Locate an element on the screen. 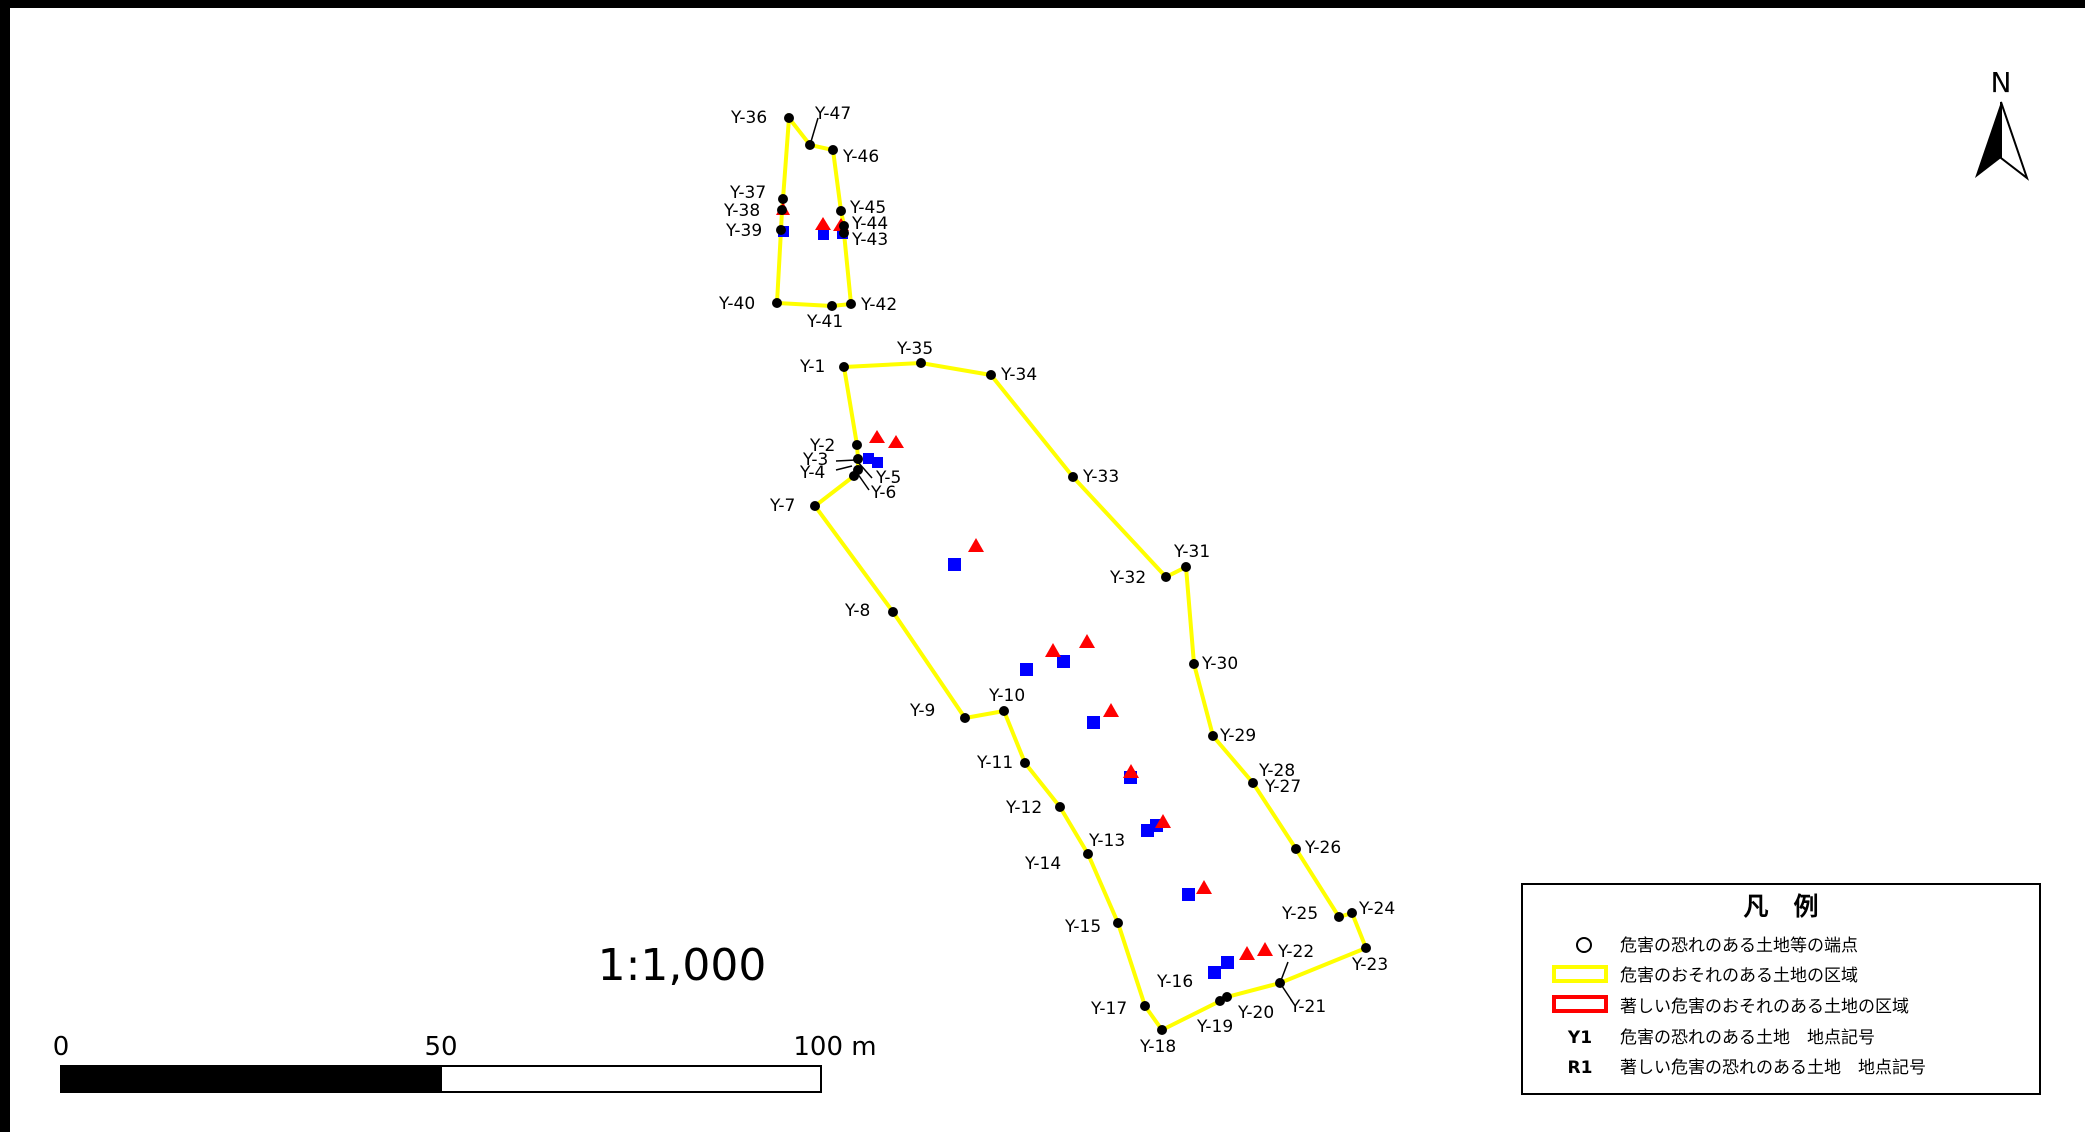  legend-title: 凡 例 is located at coordinates (1780, 906).